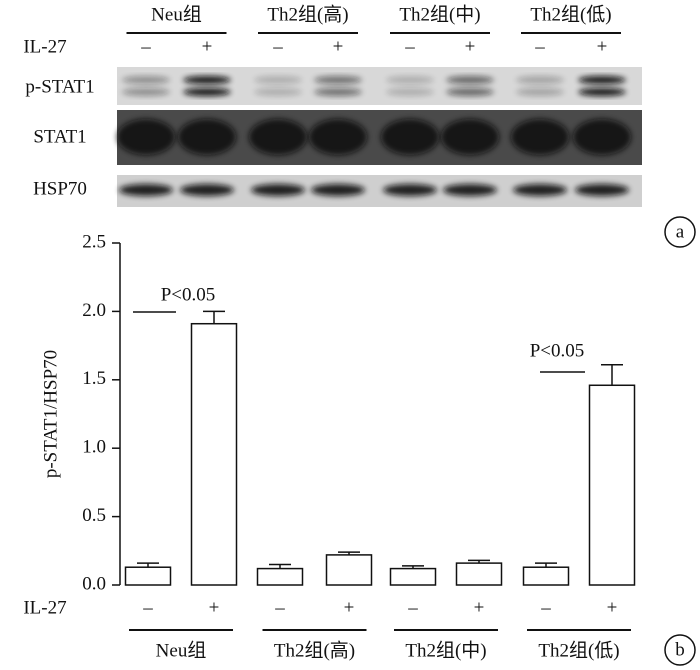  What do you see at coordinates (176, 14) in the screenshot?
I see `blot-group-label: Neu组` at bounding box center [176, 14].